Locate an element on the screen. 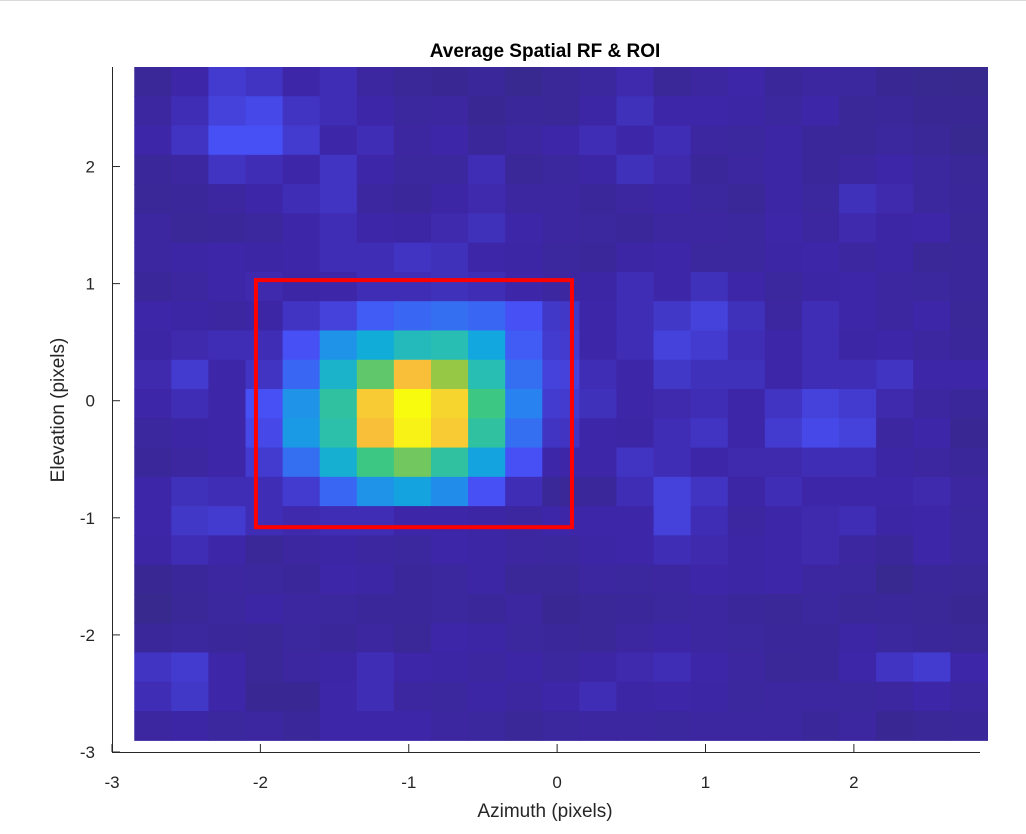 Image resolution: width=1026 pixels, height=834 pixels. x-tick-label: -2 is located at coordinates (260, 782).